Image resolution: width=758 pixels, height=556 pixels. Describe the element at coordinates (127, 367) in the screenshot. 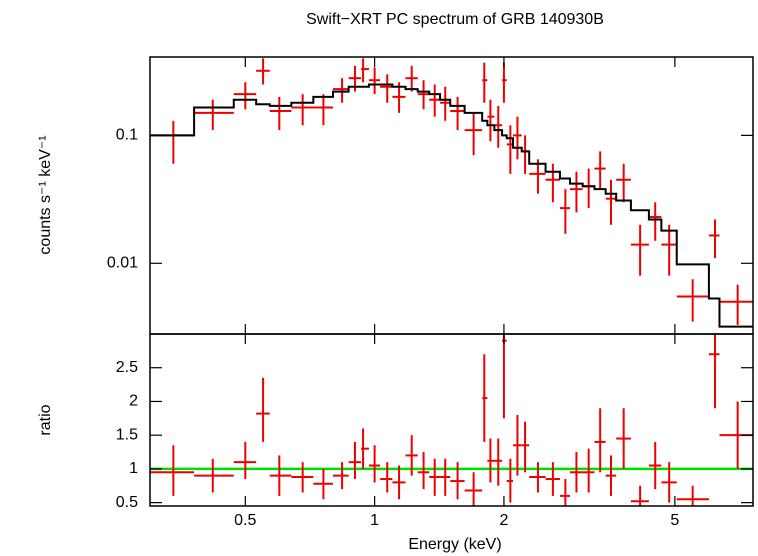

I see `y-tick-label: 2.5` at that location.